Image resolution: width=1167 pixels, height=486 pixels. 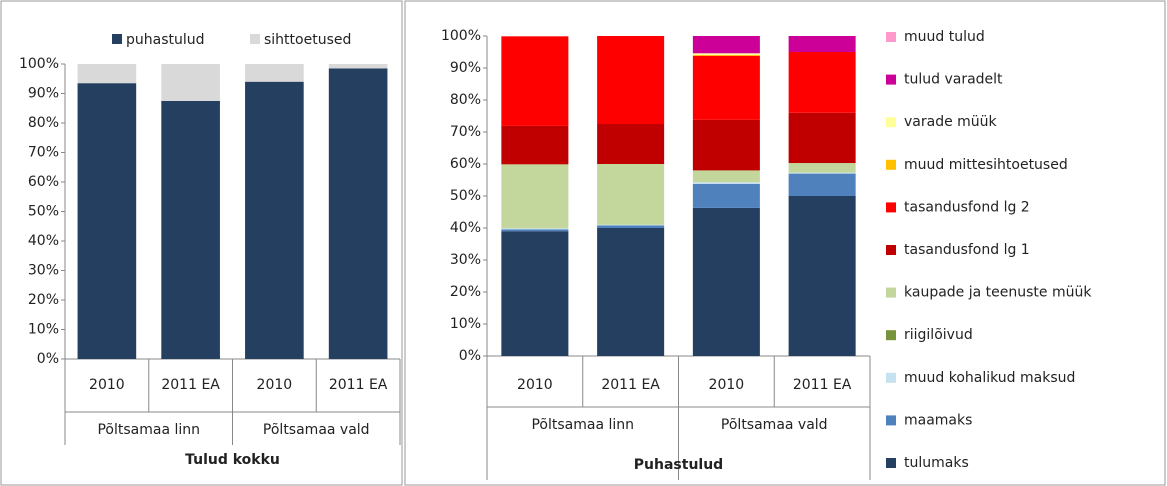 I want to click on legend-label: tulumaks, so click(x=936, y=463).